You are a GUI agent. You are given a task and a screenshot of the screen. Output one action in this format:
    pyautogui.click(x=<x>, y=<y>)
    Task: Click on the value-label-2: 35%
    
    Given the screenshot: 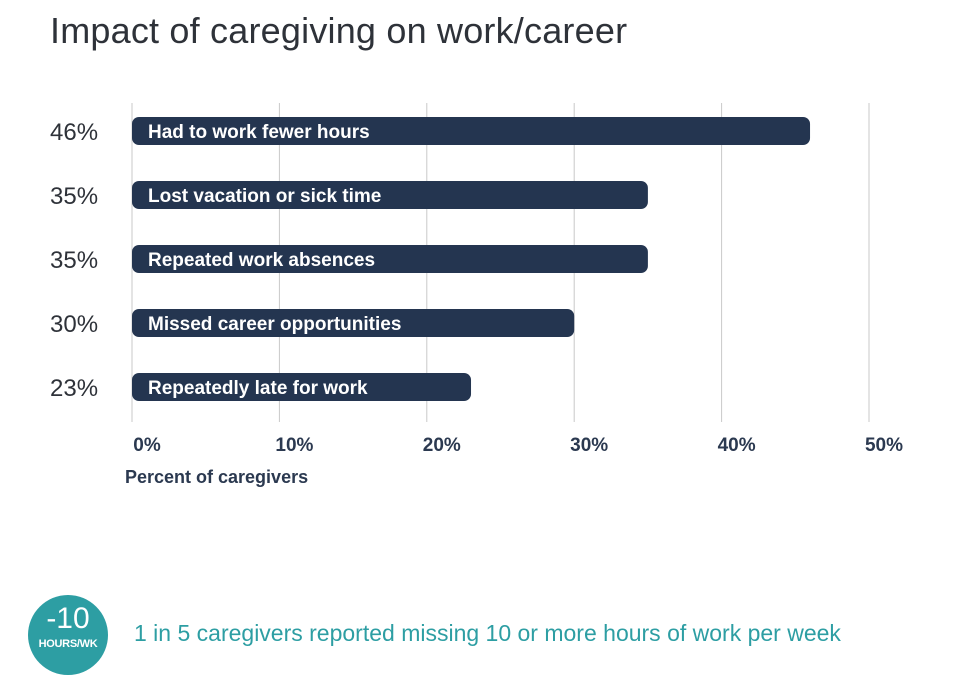 What is the action you would take?
    pyautogui.click(x=74, y=260)
    